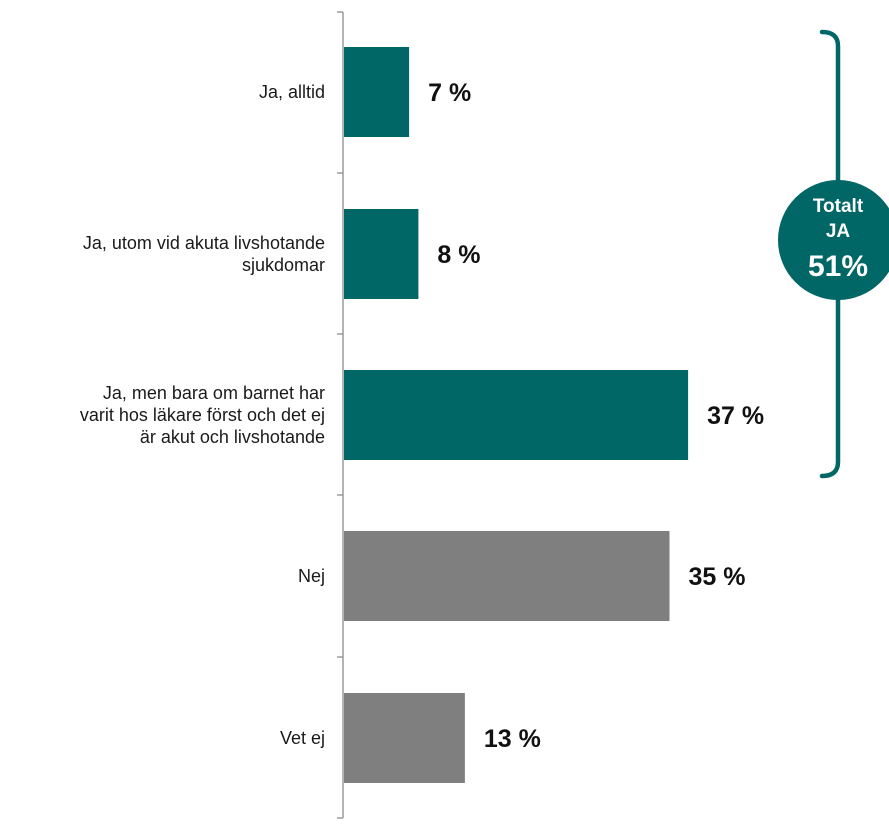 The image size is (889, 826). Describe the element at coordinates (214, 393) in the screenshot. I see `category-label-line: Ja, men bara om barnet har` at that location.